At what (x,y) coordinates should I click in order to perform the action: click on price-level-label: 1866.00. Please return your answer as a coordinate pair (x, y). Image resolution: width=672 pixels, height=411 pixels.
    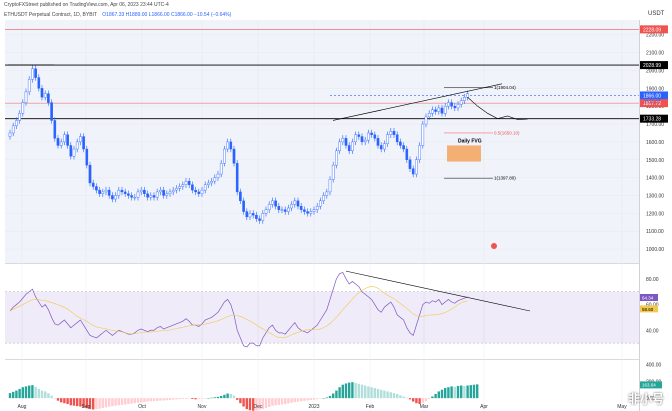
    Looking at the image, I should click on (652, 96).